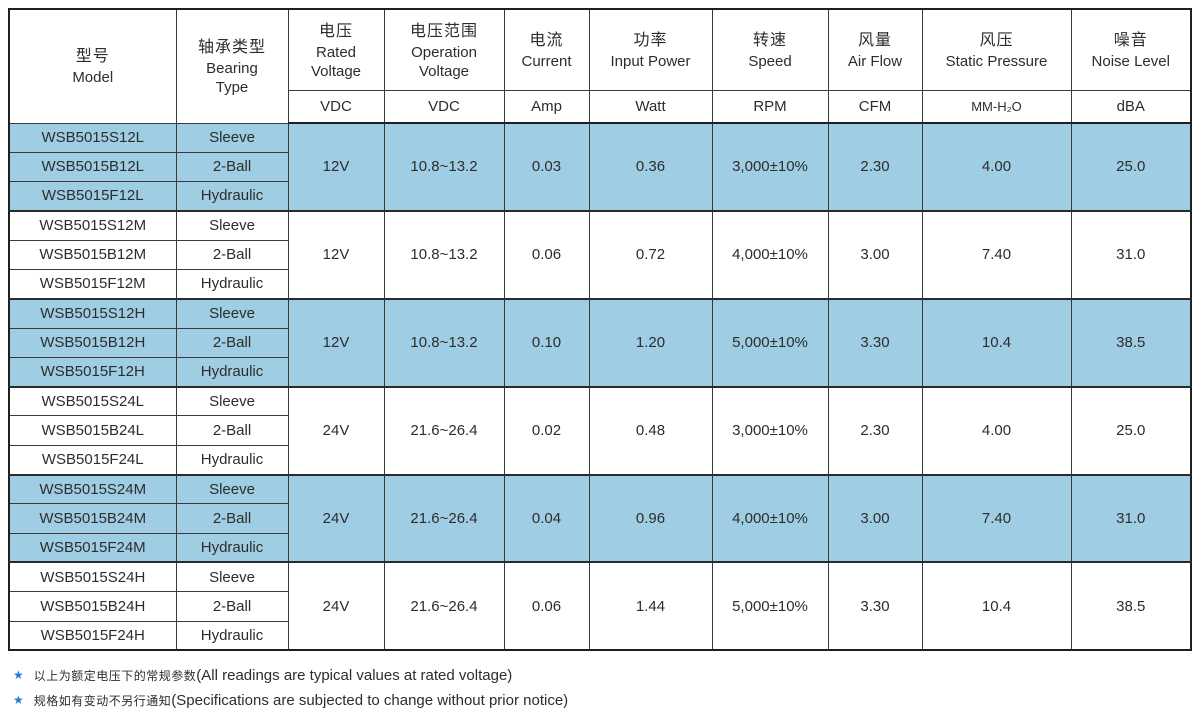 Image resolution: width=1200 pixels, height=721 pixels. What do you see at coordinates (92, 401) in the screenshot?
I see `model-cell: WSB5015S24L` at bounding box center [92, 401].